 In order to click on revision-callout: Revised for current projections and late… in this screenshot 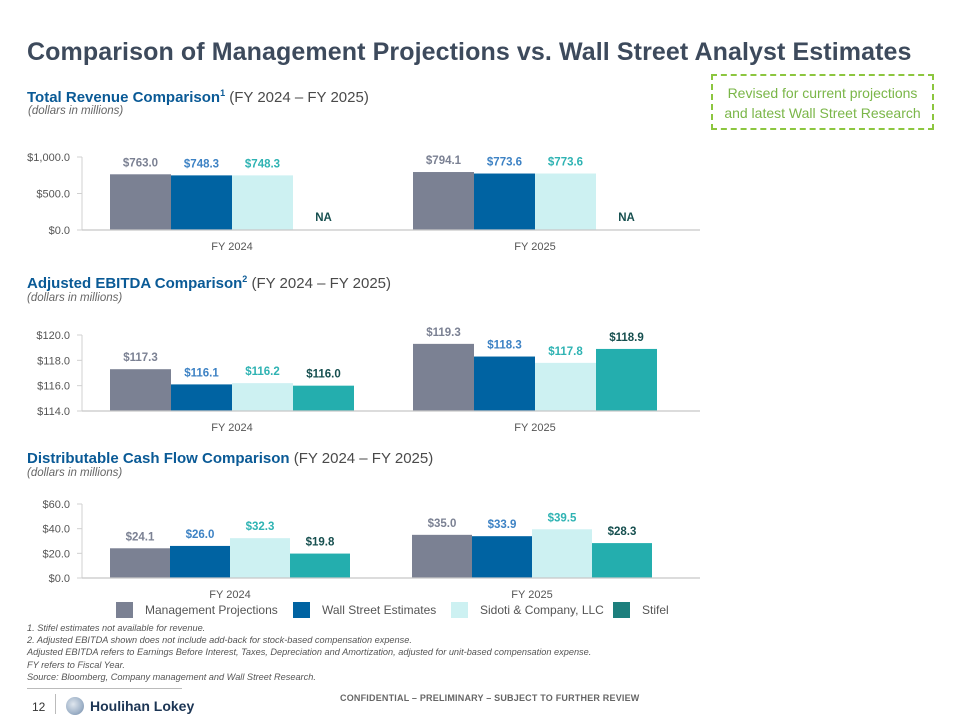, I will do `click(822, 102)`.